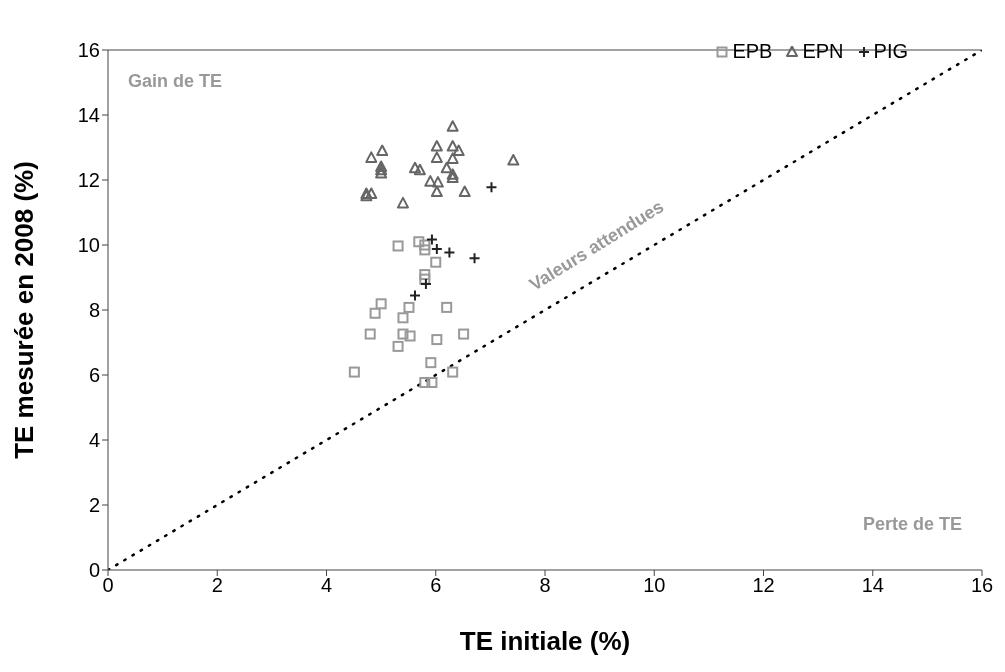  What do you see at coordinates (890, 51) in the screenshot?
I see `legend-label: PIG` at bounding box center [890, 51].